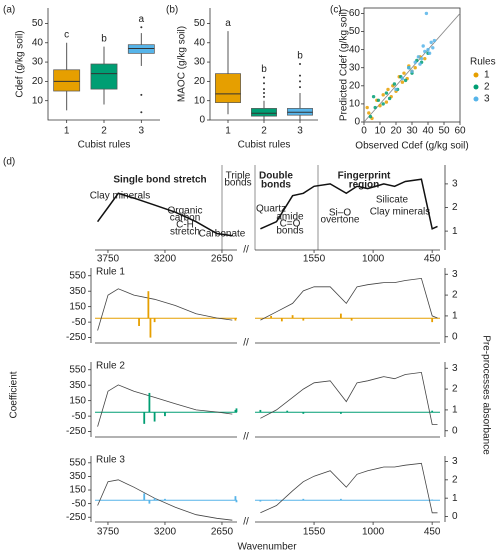 This screenshot has width=500, height=556. Describe the element at coordinates (455, 368) in the screenshot. I see `y2-tick-label: 3` at that location.